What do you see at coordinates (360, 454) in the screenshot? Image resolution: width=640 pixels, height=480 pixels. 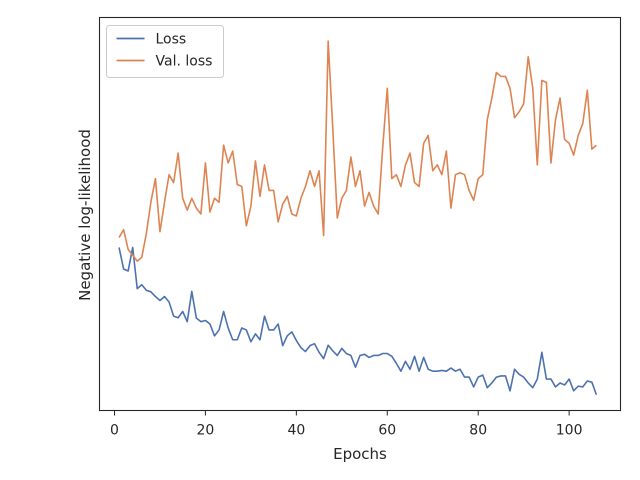 I see `x-axis-label: Epochs` at bounding box center [360, 454].